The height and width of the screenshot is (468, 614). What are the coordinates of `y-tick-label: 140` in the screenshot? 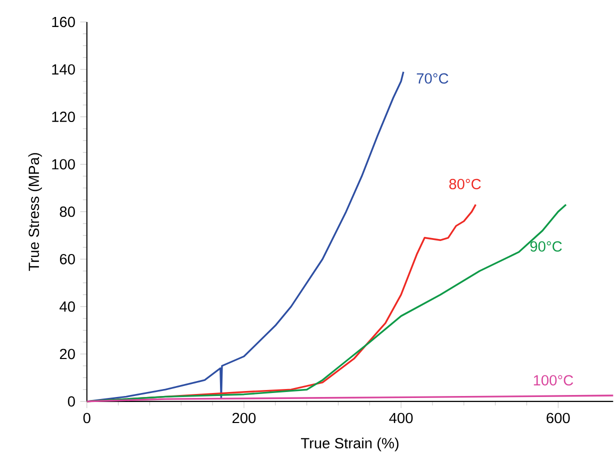 It's located at (63, 69).